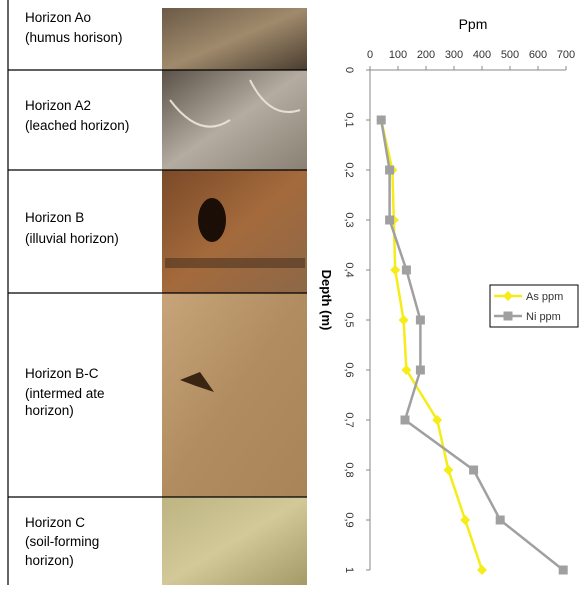 The image size is (588, 604). I want to click on x-tick-label: 0, so click(370, 55).